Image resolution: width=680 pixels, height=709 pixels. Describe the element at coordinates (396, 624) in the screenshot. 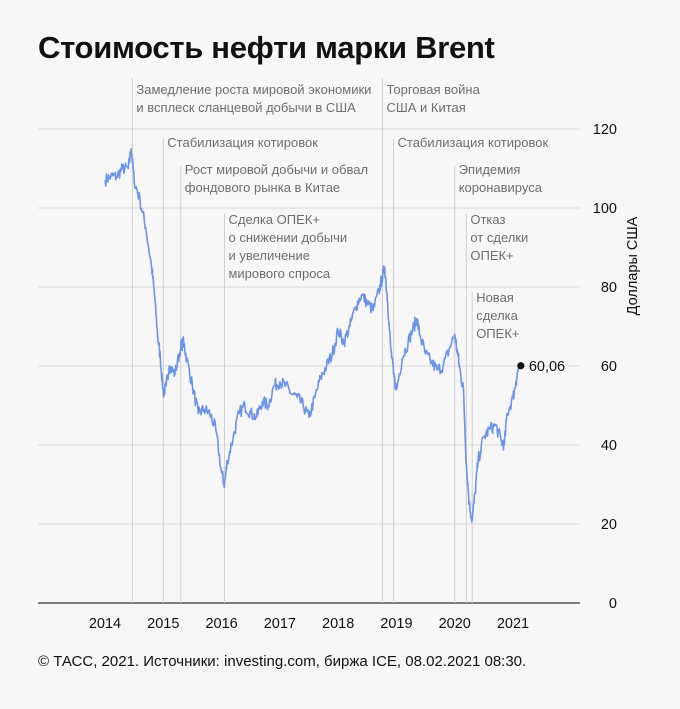

I see `x-tick-label: 2019` at that location.